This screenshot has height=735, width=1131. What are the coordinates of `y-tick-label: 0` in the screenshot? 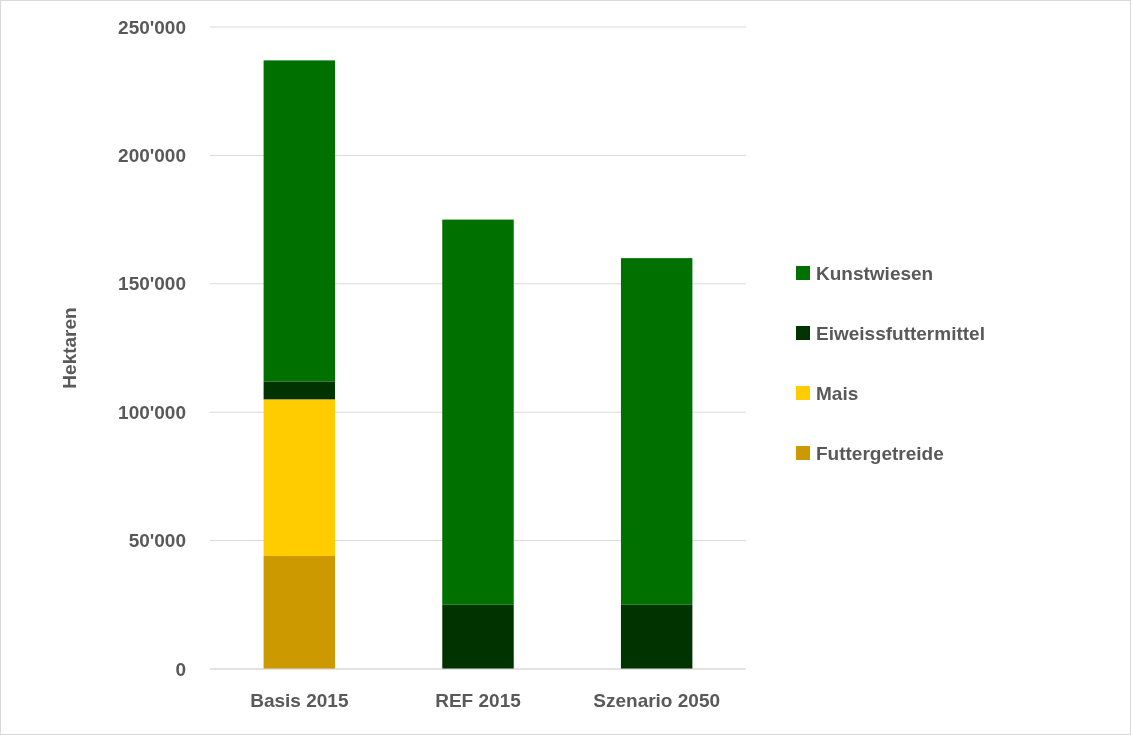 It's located at (180, 669).